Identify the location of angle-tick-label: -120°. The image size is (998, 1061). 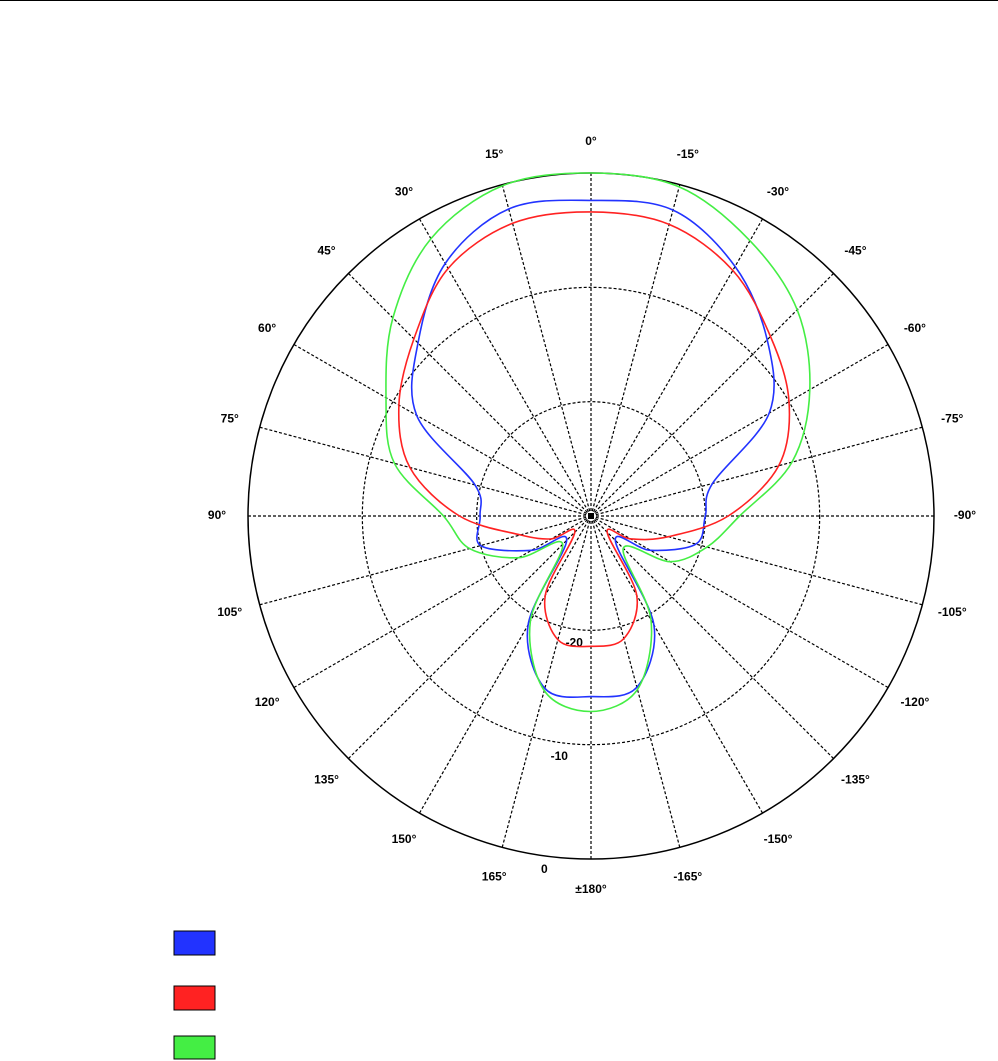
(914, 702).